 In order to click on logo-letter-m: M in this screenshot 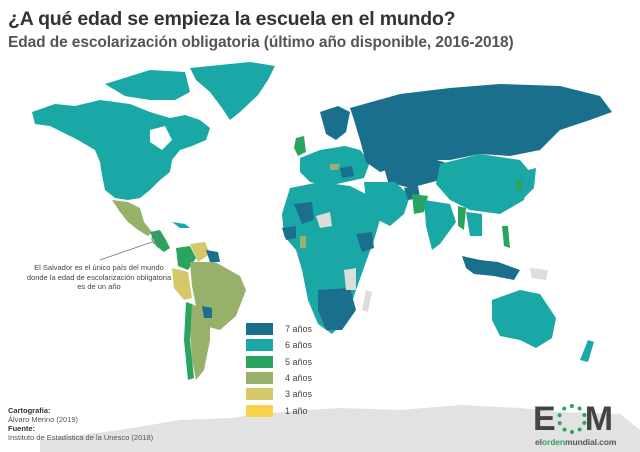, I will do `click(598, 419)`.